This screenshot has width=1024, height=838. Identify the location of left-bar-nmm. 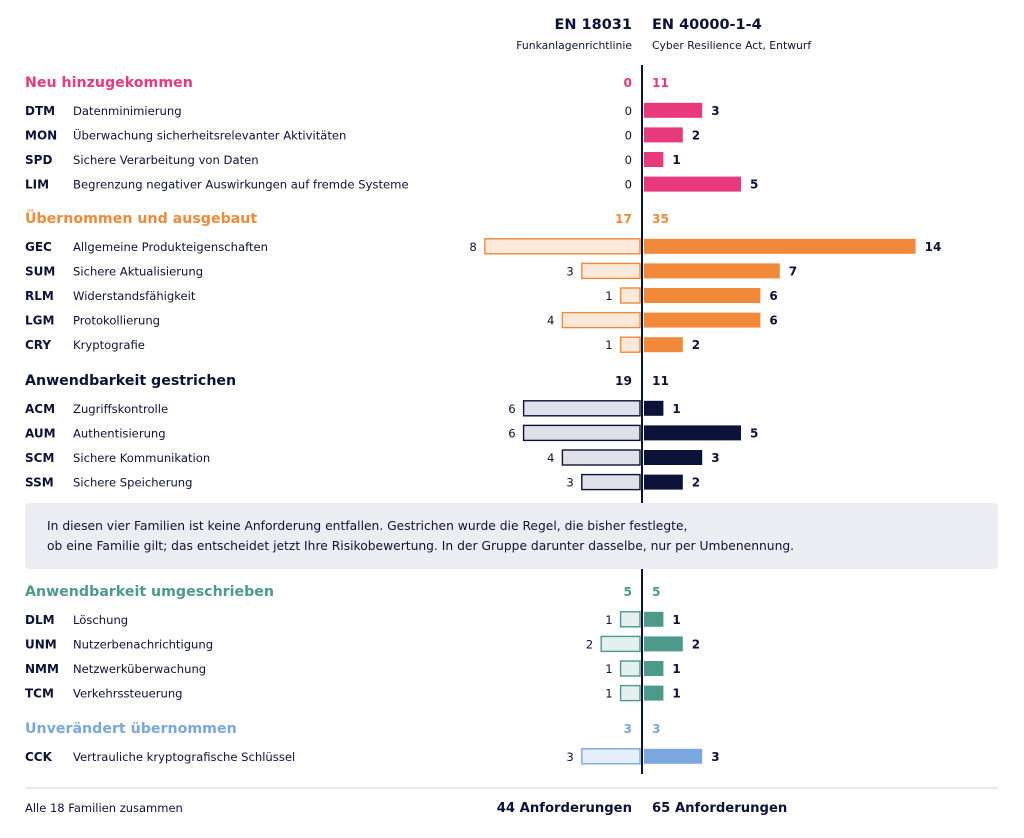
(630, 668).